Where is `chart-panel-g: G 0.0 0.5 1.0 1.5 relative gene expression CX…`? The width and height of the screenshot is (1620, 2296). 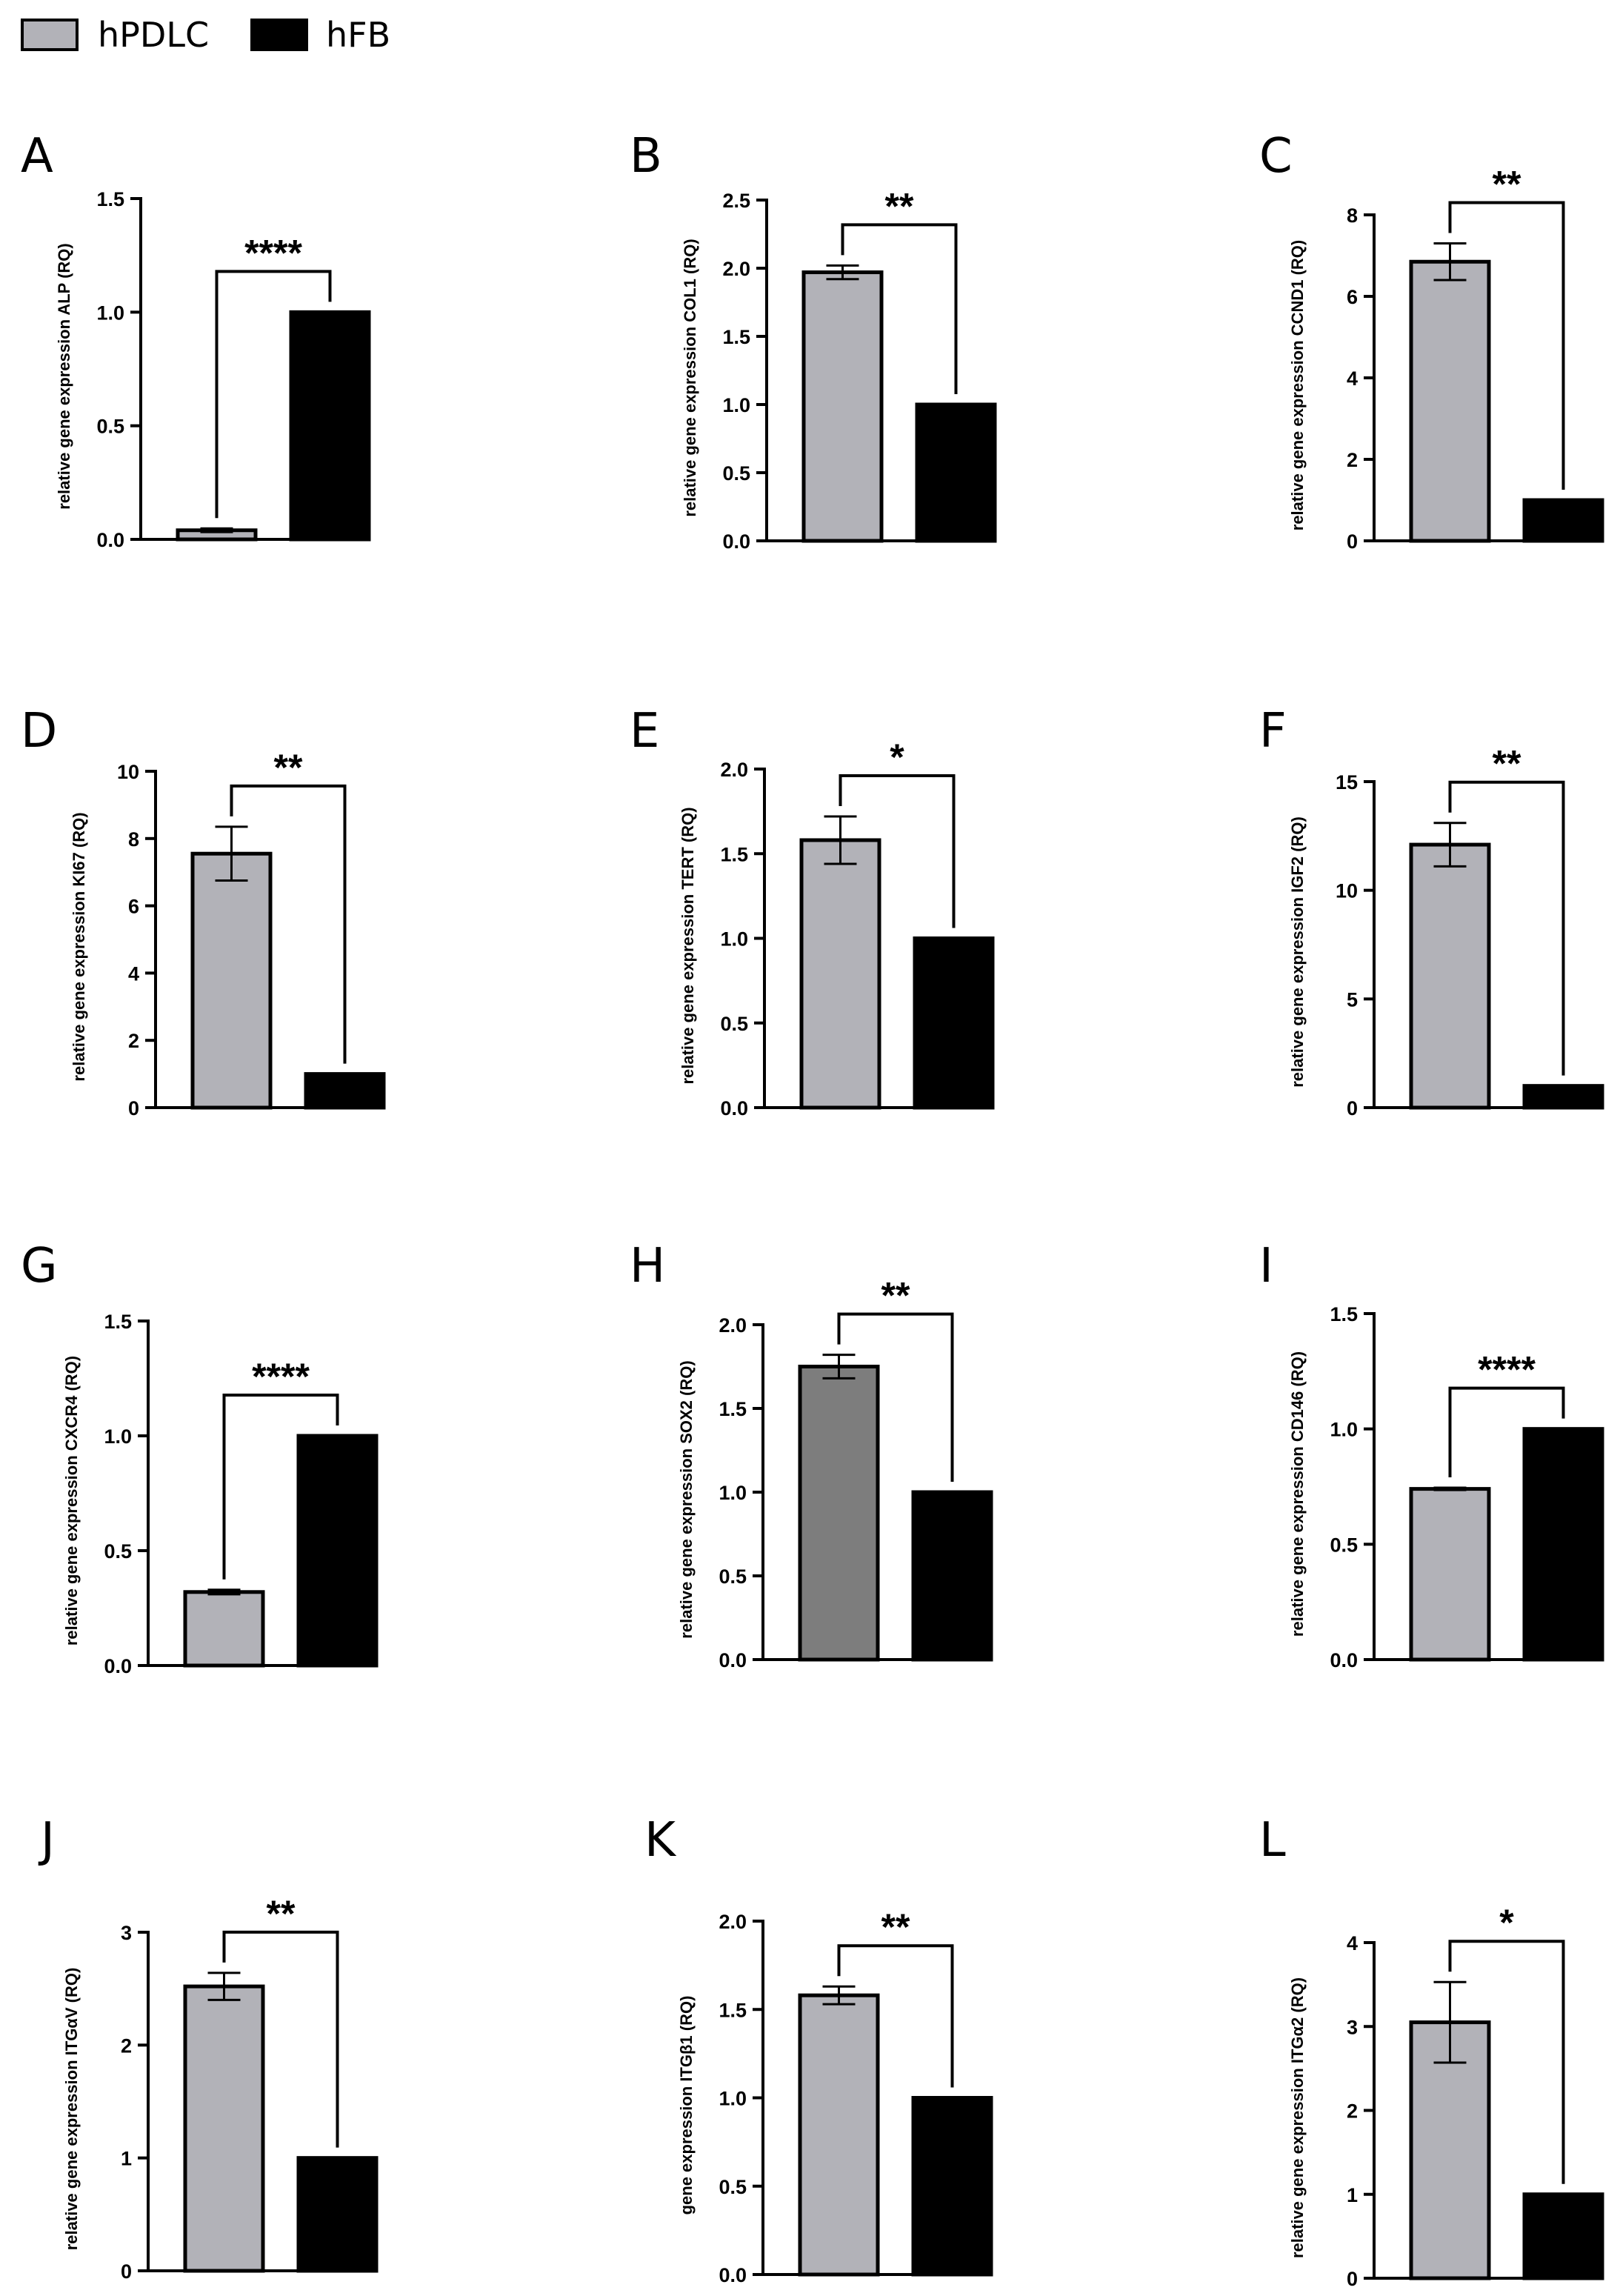
chart-panel-g: G 0.0 0.5 1.0 1.5 relative gene expression CX… is located at coordinates (200, 1458).